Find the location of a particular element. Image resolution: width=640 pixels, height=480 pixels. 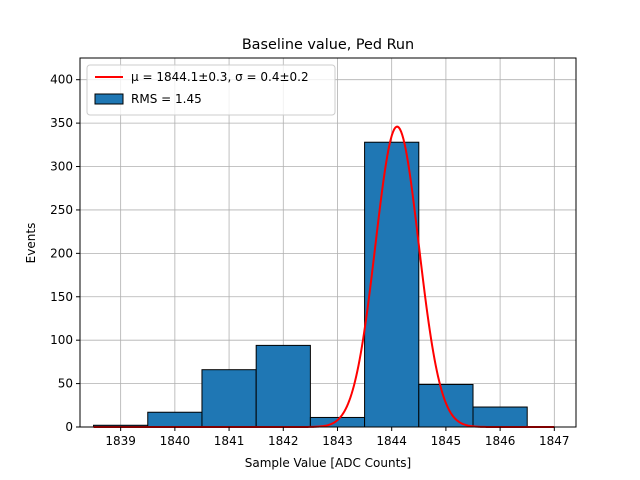

y-tick-label: 0 is located at coordinates (69, 427).